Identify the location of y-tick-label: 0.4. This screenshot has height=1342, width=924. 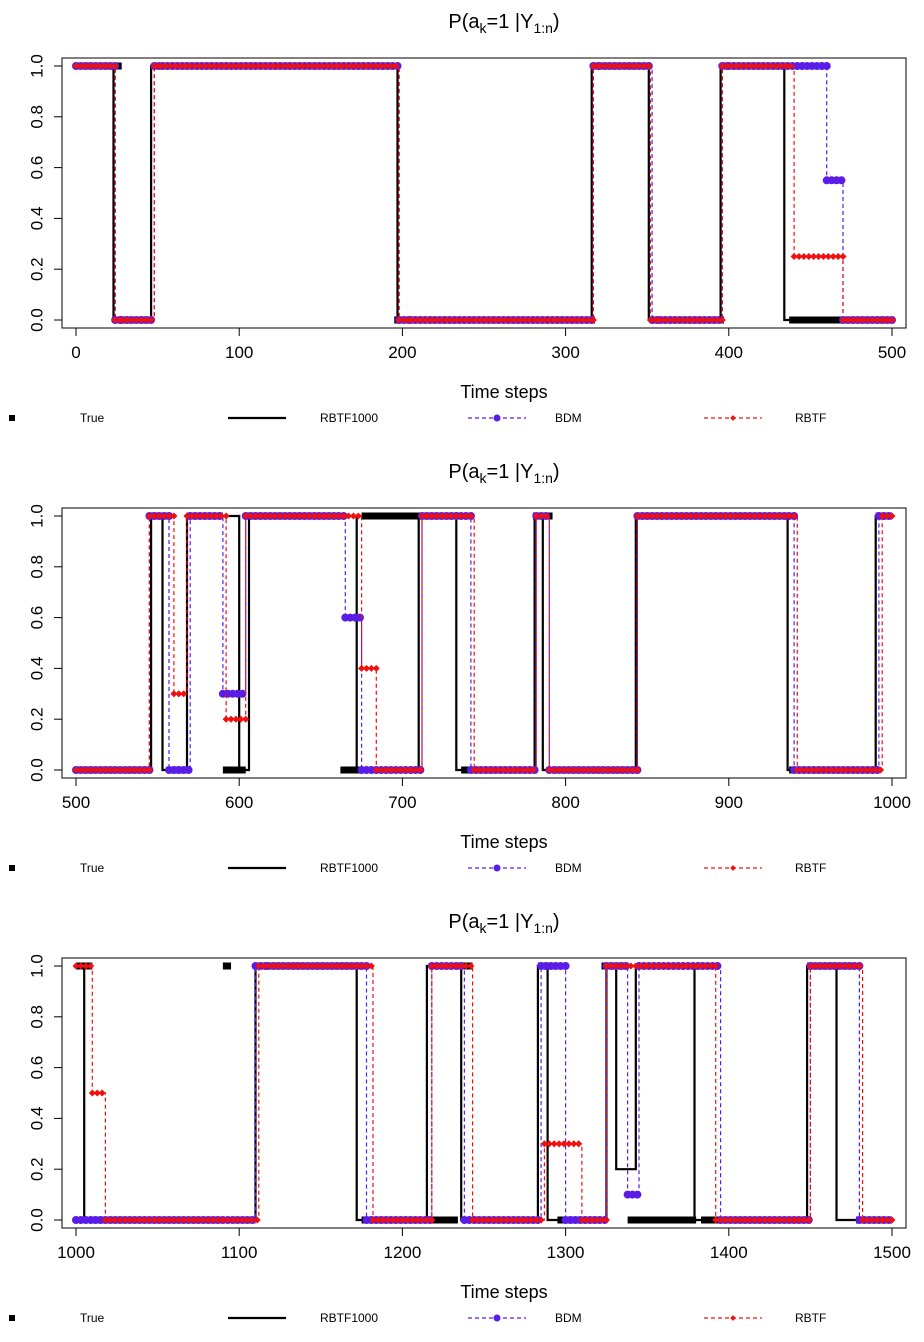
(36, 1119).